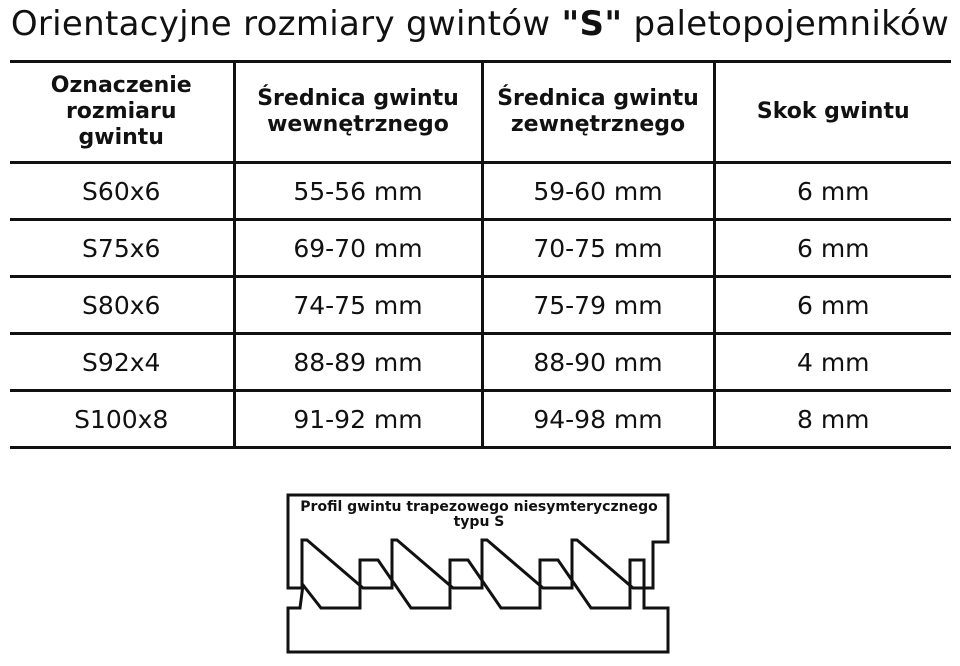 This screenshot has width=960, height=666. I want to click on title-prefix: Orientacyjne rozmiary gwintów, so click(286, 24).